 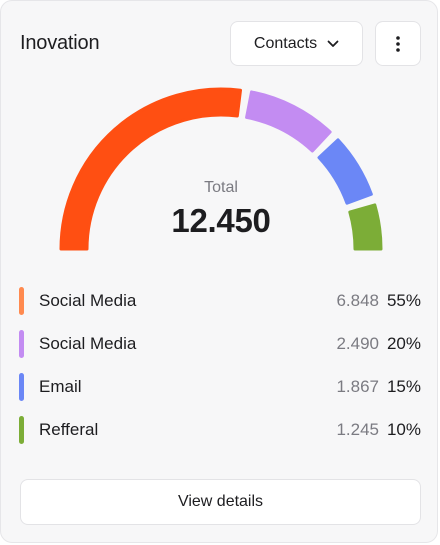 What do you see at coordinates (60, 43) in the screenshot?
I see `card-title: Inovation` at bounding box center [60, 43].